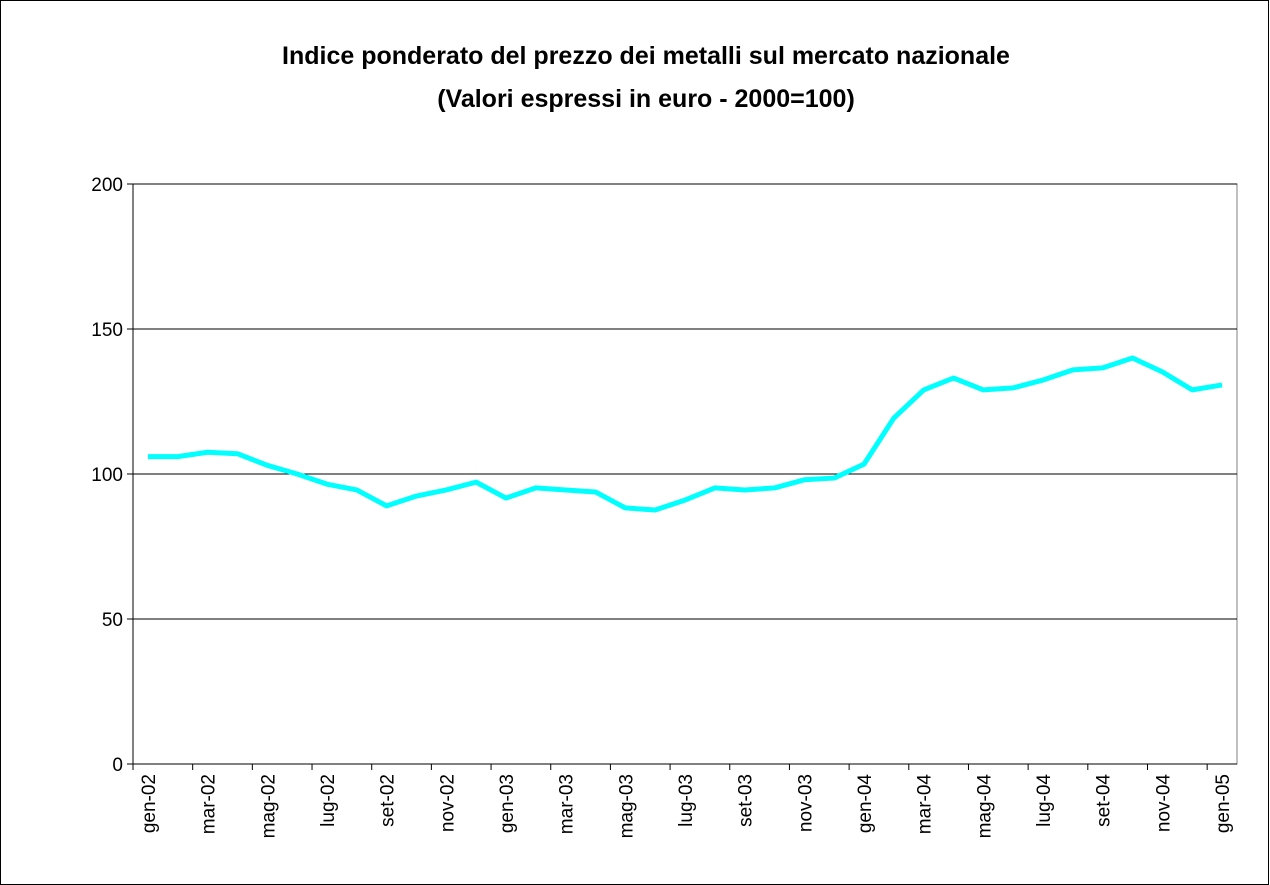 The image size is (1270, 885). What do you see at coordinates (107, 330) in the screenshot?
I see `y-tick-label: 150` at bounding box center [107, 330].